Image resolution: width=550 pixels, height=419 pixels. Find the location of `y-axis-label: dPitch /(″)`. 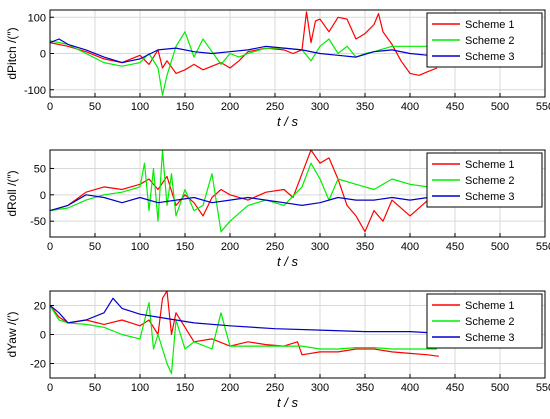

y-axis-label: dPitch /(″) is located at coordinates (12, 53).